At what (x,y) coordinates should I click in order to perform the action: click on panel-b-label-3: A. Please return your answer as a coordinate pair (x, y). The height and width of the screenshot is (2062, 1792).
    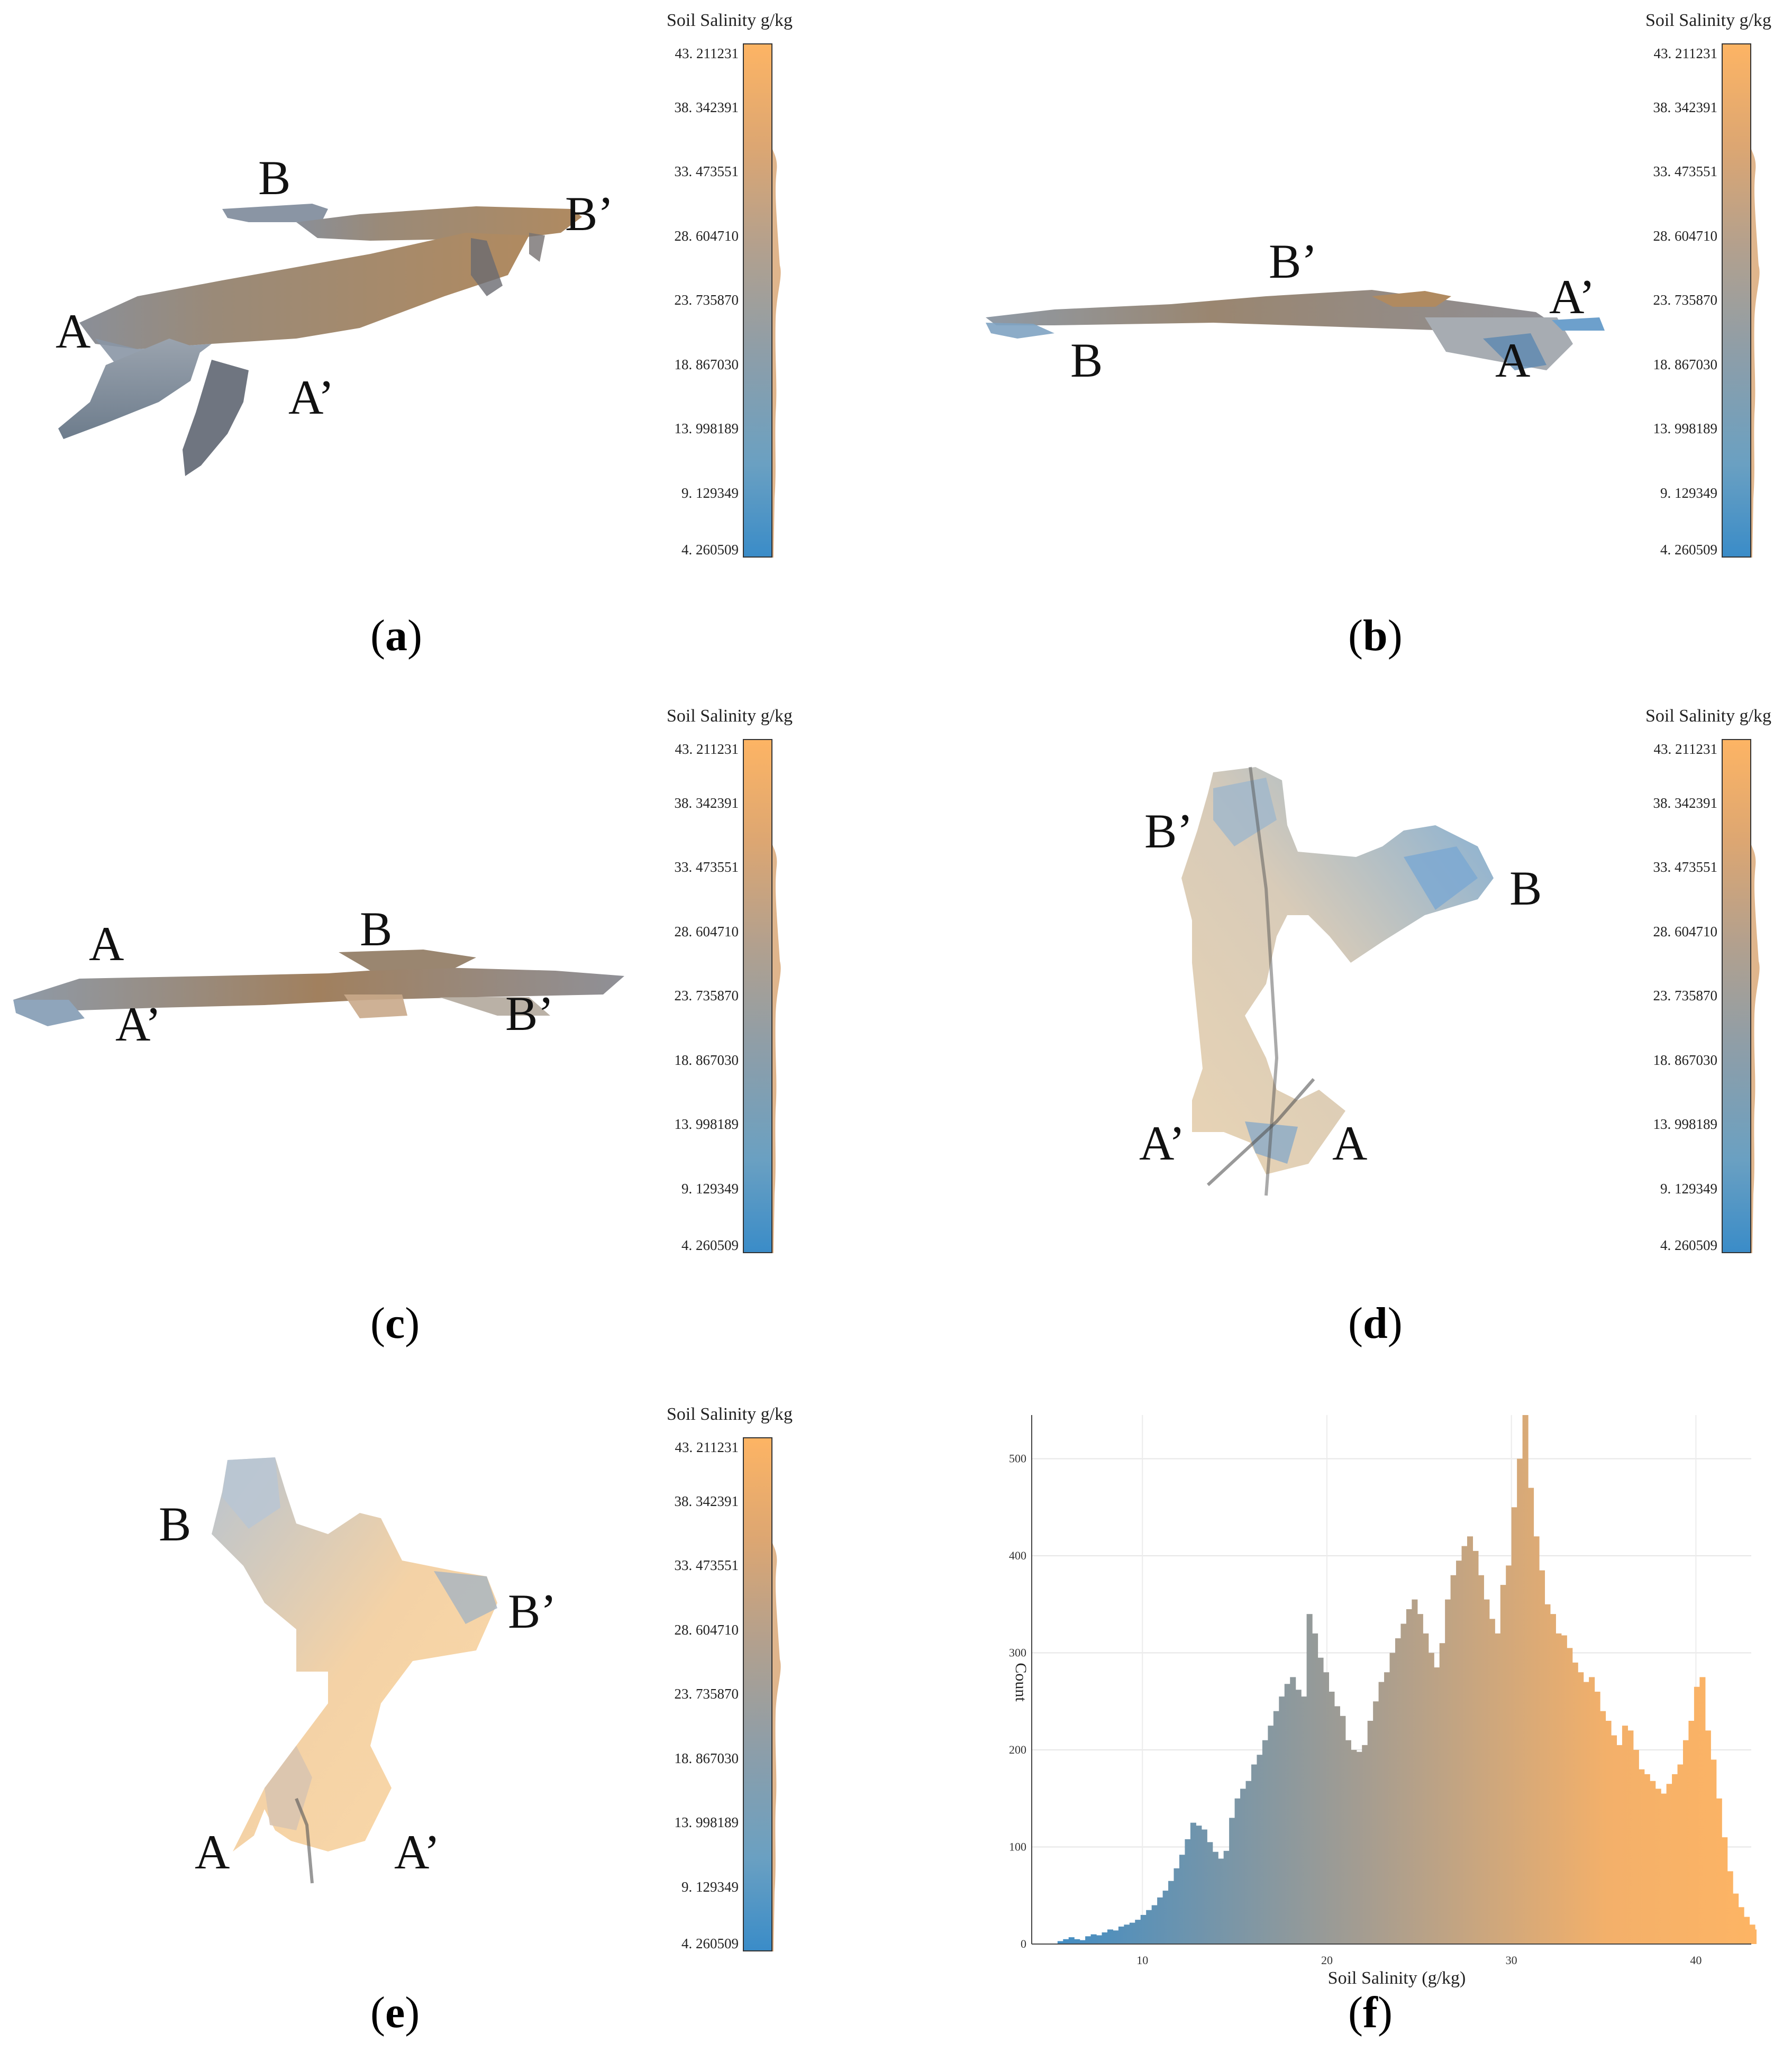
    Looking at the image, I should click on (1513, 360).